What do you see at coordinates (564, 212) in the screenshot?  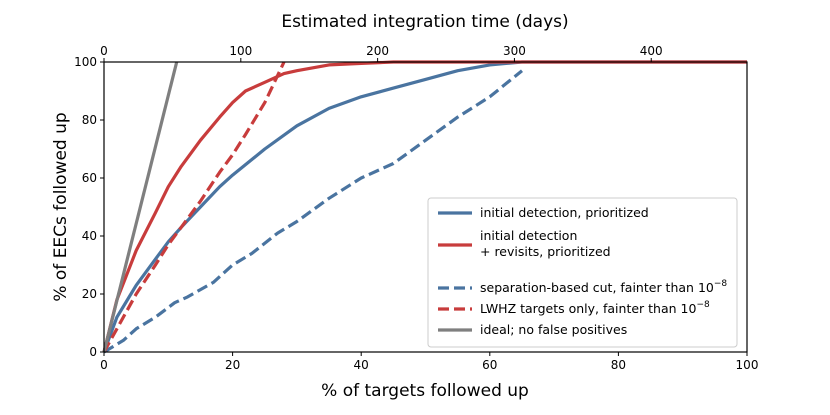 I see `legend-label-0: initial detection, prioritized` at bounding box center [564, 212].